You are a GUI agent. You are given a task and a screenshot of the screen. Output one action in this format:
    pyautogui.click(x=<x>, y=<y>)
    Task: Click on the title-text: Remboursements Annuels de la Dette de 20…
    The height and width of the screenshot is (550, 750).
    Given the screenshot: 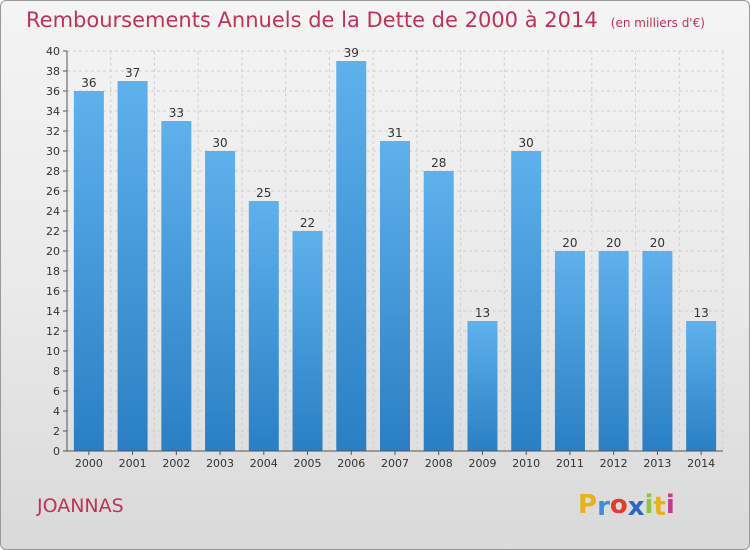 What is the action you would take?
    pyautogui.click(x=312, y=20)
    